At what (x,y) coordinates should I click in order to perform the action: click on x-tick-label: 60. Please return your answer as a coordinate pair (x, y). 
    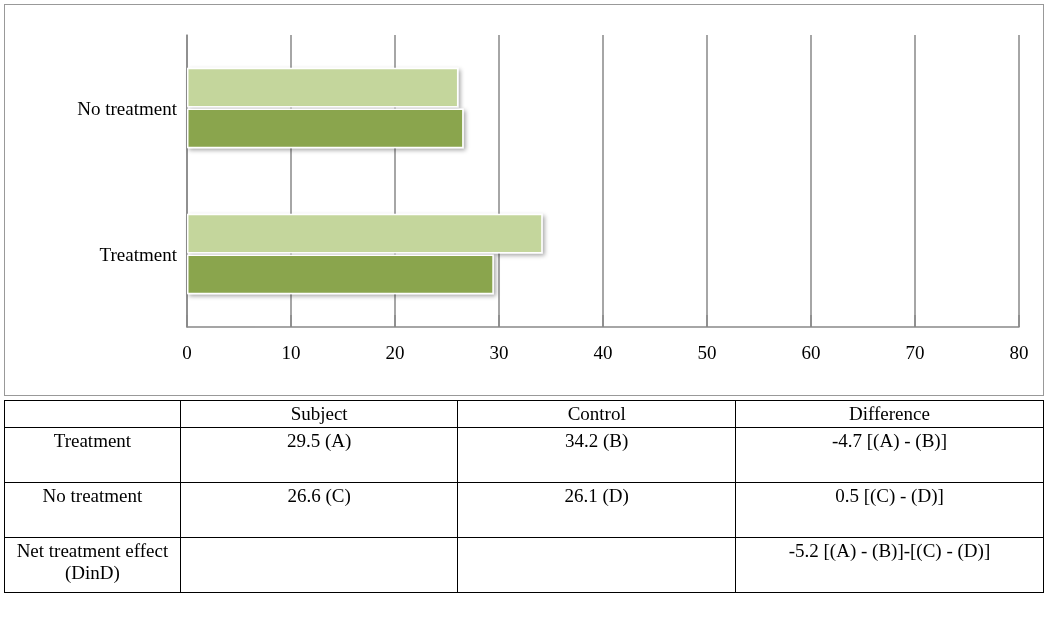
    Looking at the image, I should click on (811, 352).